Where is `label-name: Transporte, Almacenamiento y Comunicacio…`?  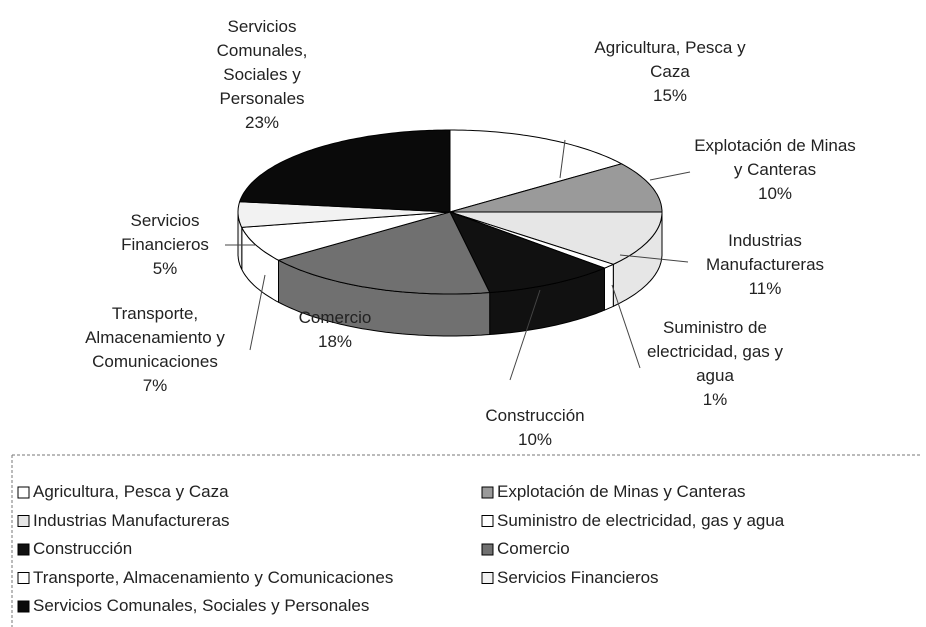
label-name: Transporte, Almacenamiento y Comunicacio… is located at coordinates (155, 337).